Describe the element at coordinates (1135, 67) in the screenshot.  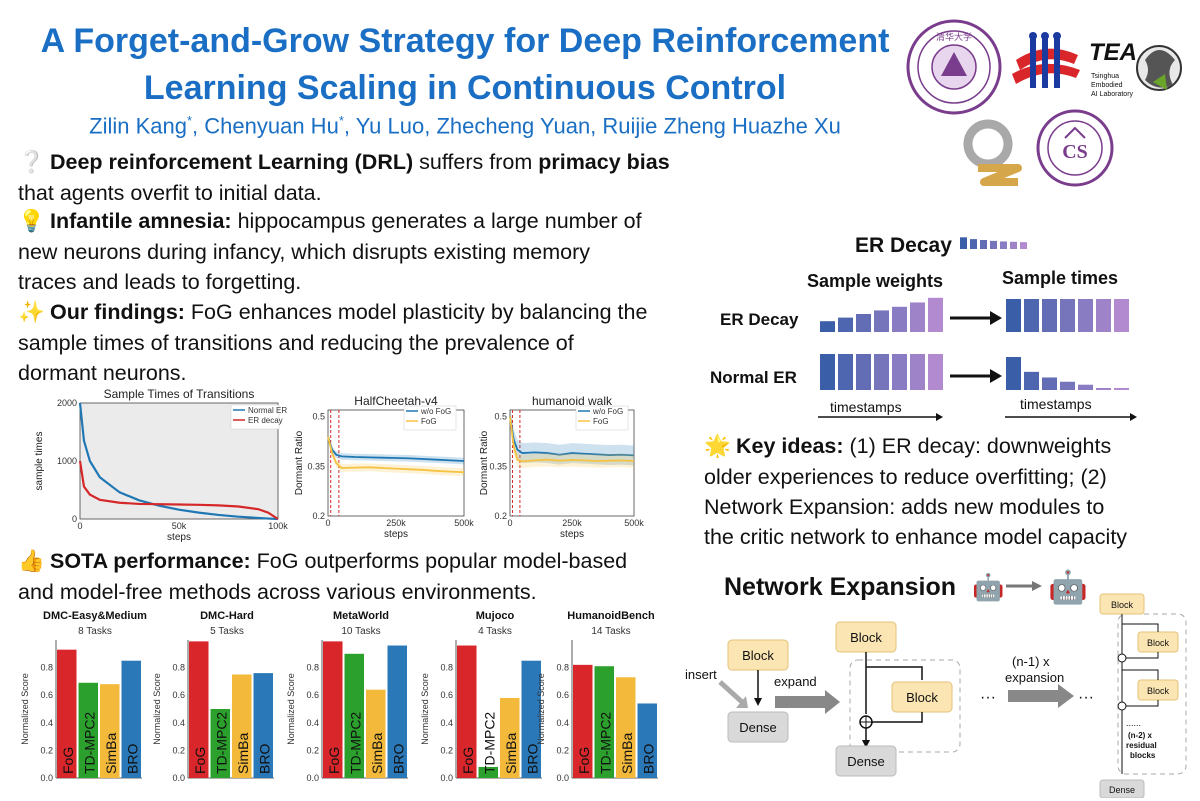
I see `tea-lab-logo: TEA Tsinghua Embodied AI Laboratory` at that location.